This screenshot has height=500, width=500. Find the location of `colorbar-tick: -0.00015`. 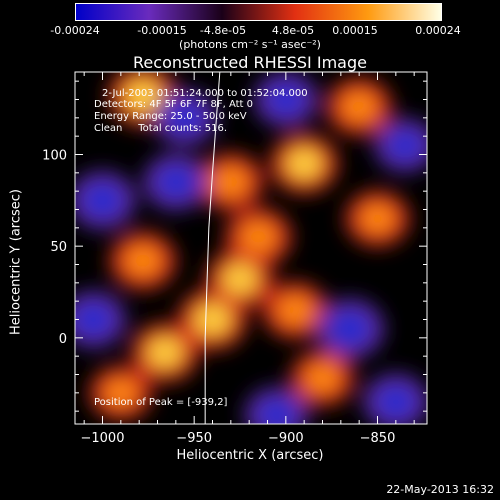

colorbar-tick: -0.00015 is located at coordinates (162, 30).